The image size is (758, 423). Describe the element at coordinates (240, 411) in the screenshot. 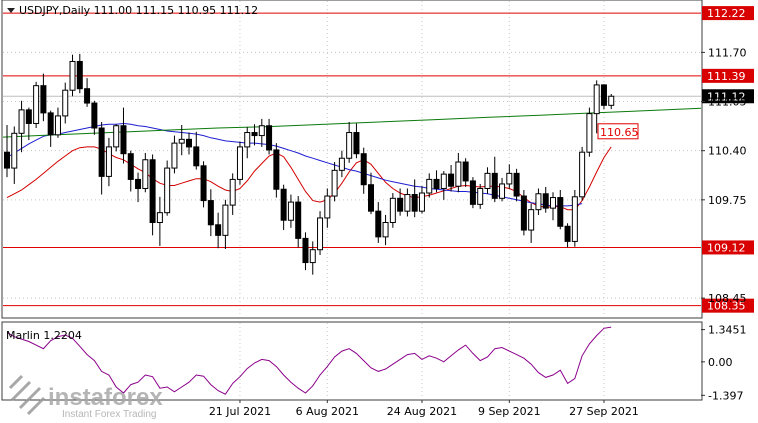

I see `time-tick-label: 21 Jul 2021` at that location.